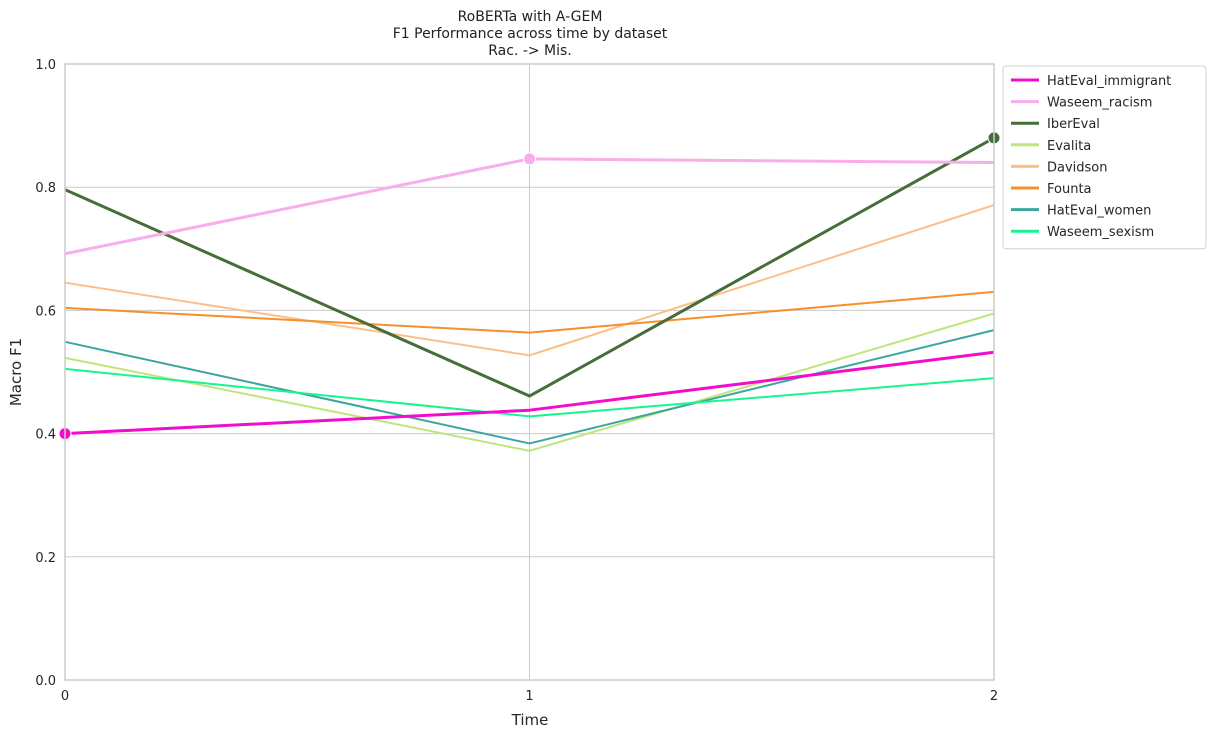  Describe the element at coordinates (530, 720) in the screenshot. I see `x-axis-label: Time` at that location.